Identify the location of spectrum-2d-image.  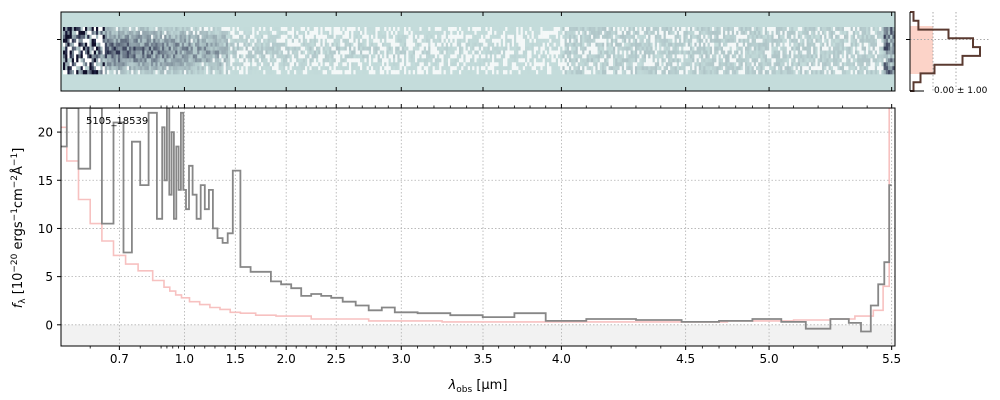
(479, 51).